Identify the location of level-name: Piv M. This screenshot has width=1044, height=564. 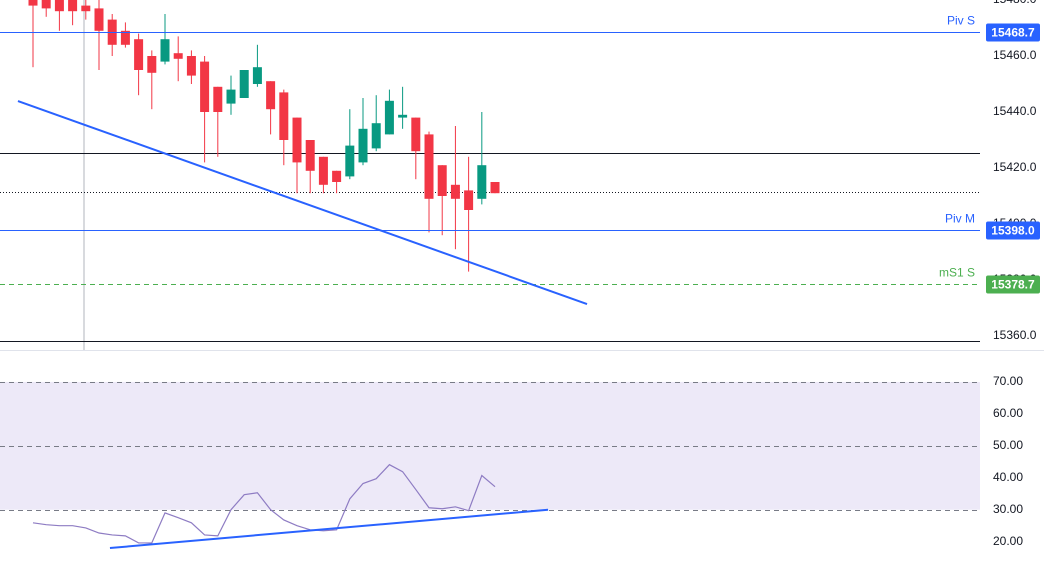
(960, 219).